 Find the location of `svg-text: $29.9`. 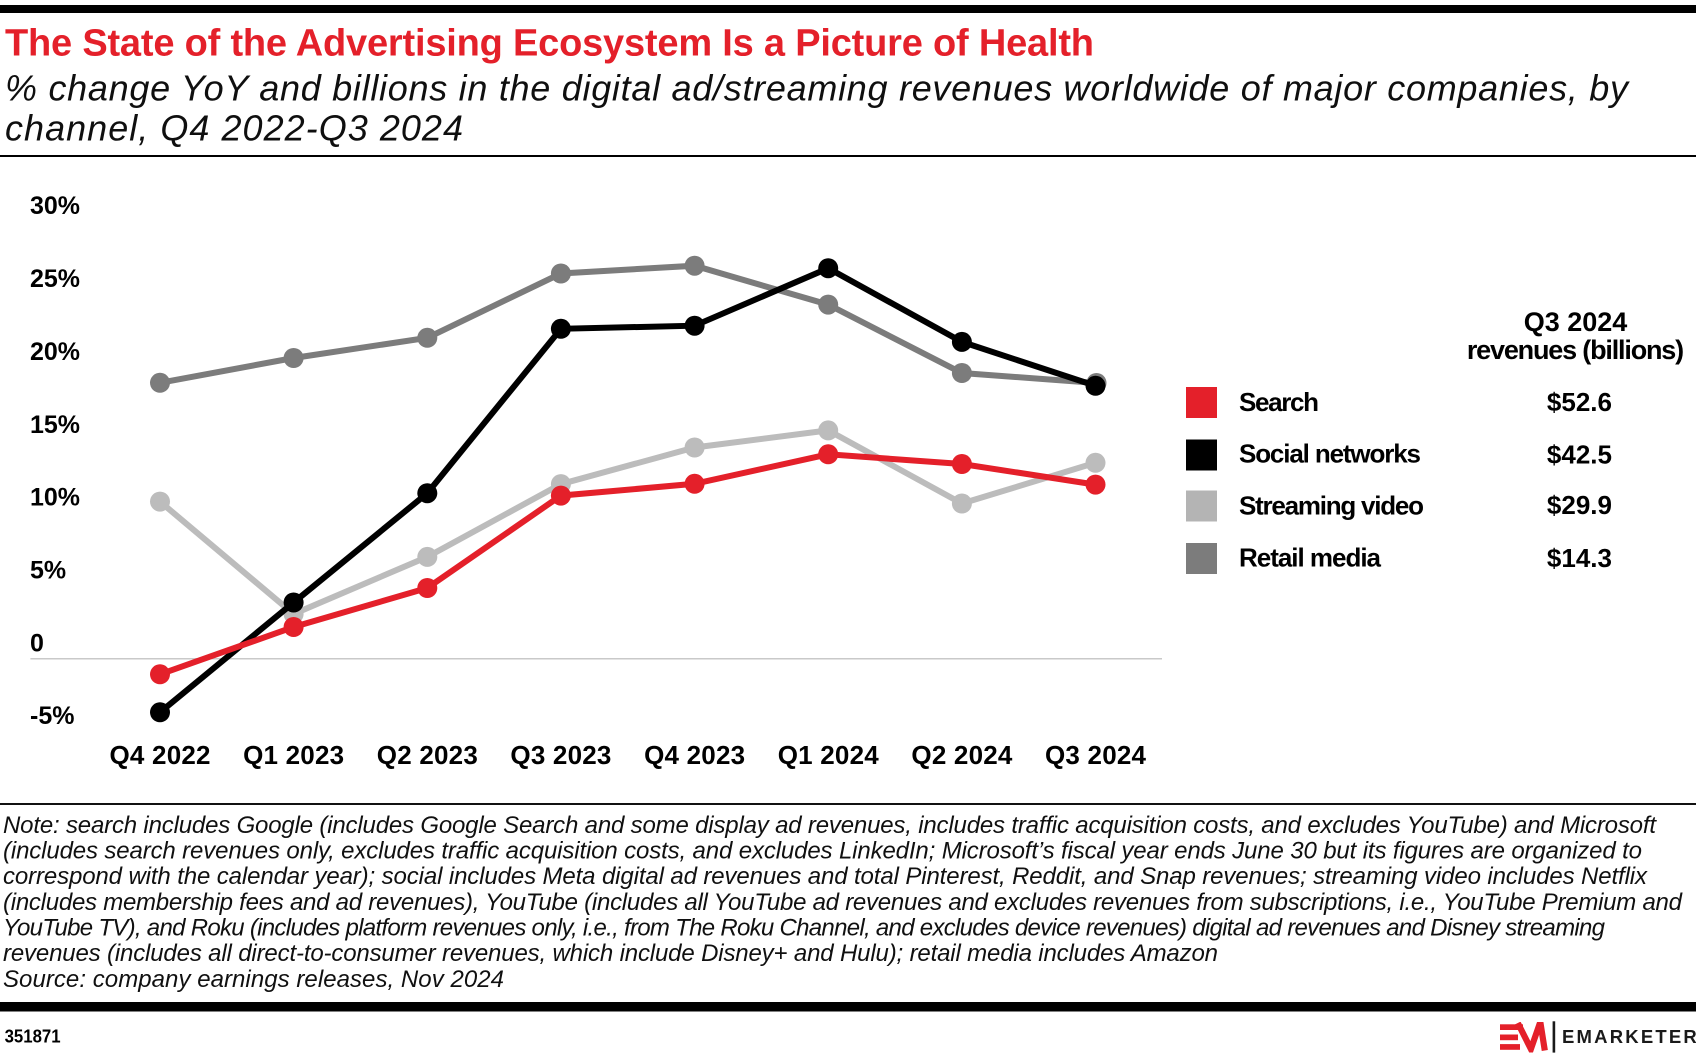

svg-text: $29.9 is located at coordinates (1579, 505).